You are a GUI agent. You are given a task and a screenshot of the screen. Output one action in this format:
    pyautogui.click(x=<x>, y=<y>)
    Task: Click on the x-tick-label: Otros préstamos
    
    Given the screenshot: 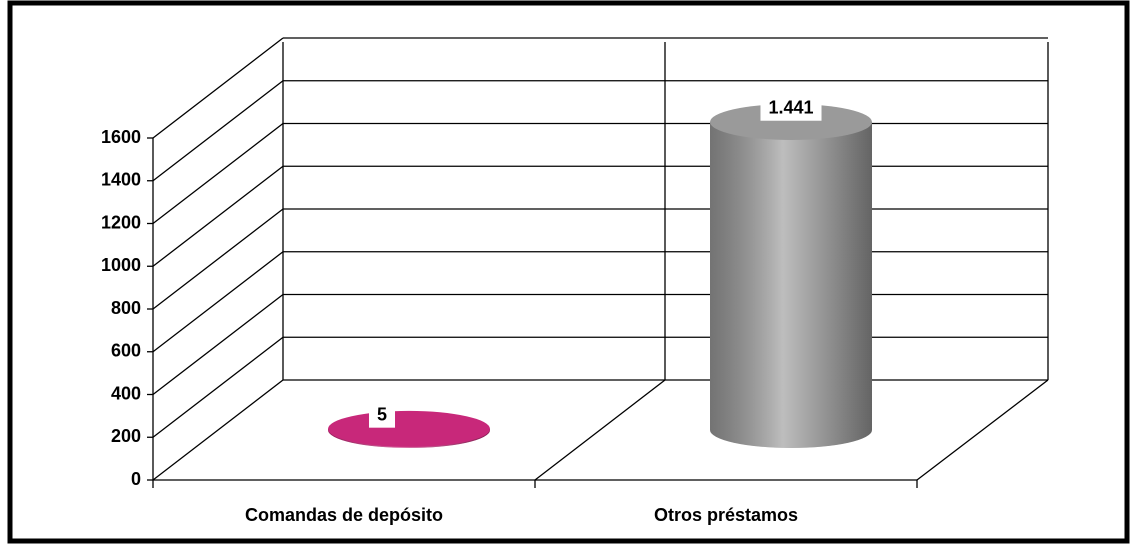 What is the action you would take?
    pyautogui.click(x=726, y=515)
    